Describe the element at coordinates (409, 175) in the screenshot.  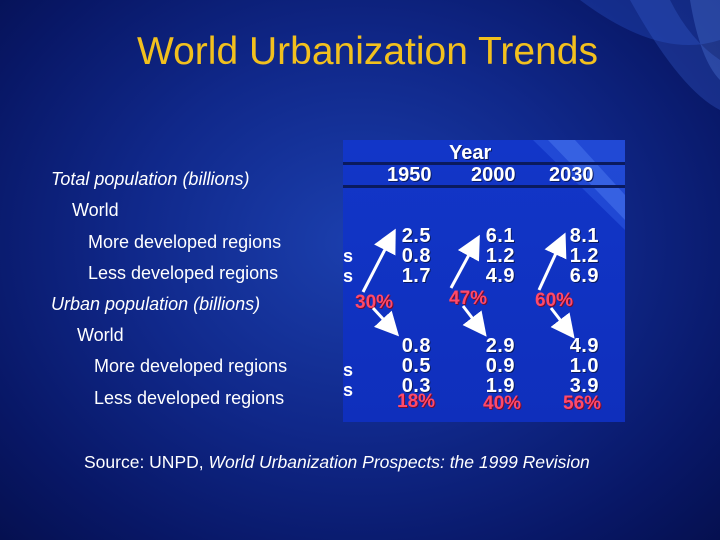
I see `table-year-1950: 1950` at that location.